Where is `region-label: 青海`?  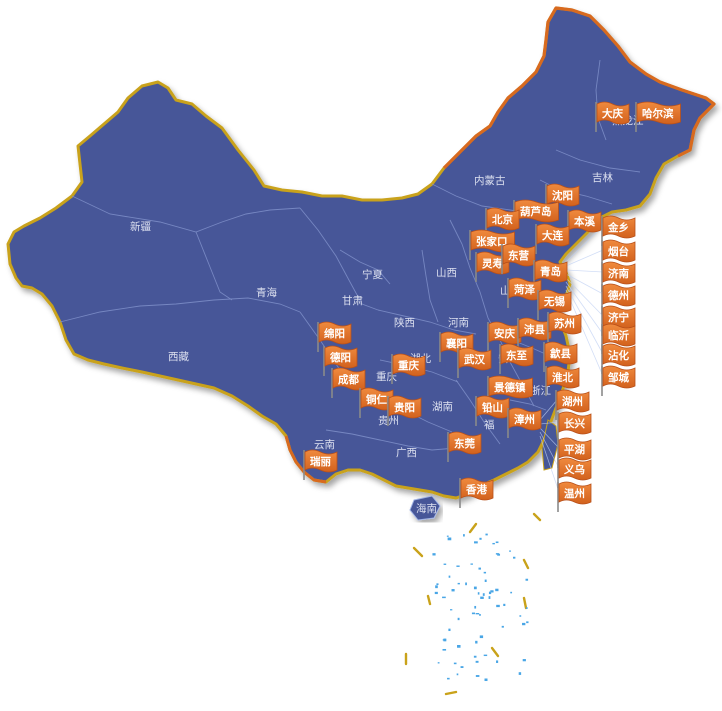 region-label: 青海 is located at coordinates (266, 292).